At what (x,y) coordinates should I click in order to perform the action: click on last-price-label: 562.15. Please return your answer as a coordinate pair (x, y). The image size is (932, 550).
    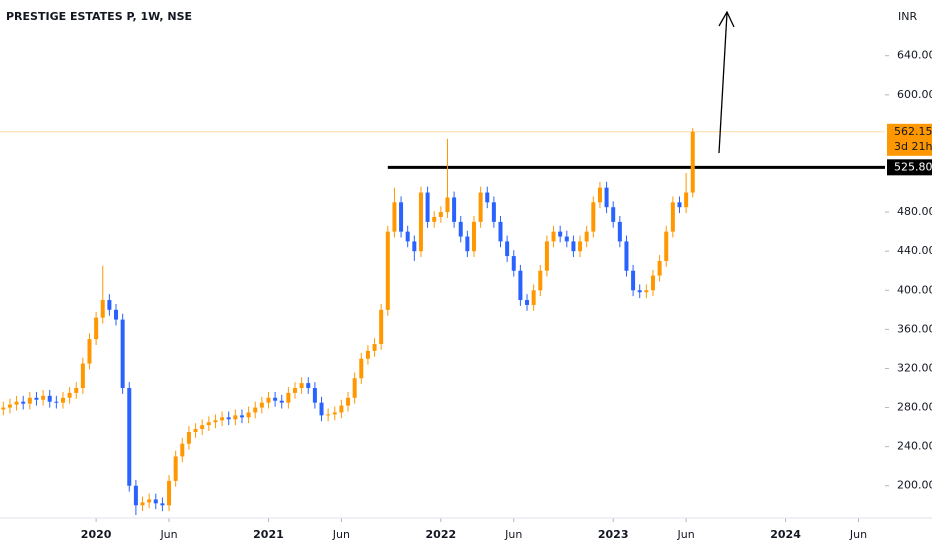
    Looking at the image, I should click on (913, 131).